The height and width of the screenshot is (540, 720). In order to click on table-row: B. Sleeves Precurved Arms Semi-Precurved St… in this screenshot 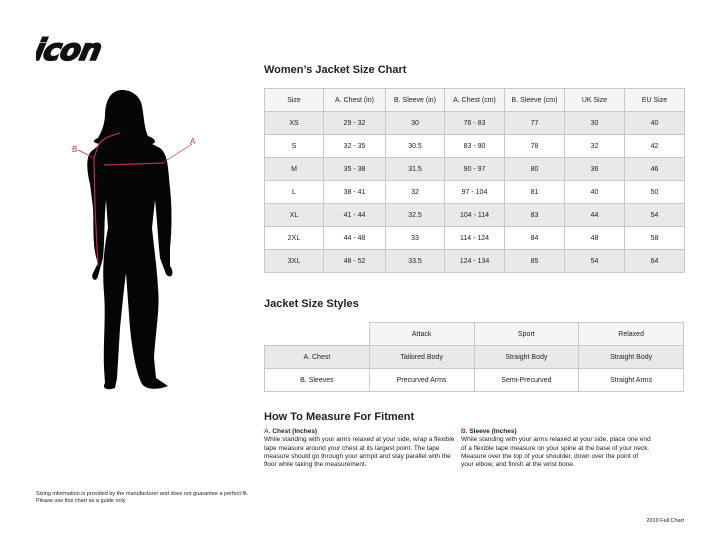, I will do `click(474, 380)`.